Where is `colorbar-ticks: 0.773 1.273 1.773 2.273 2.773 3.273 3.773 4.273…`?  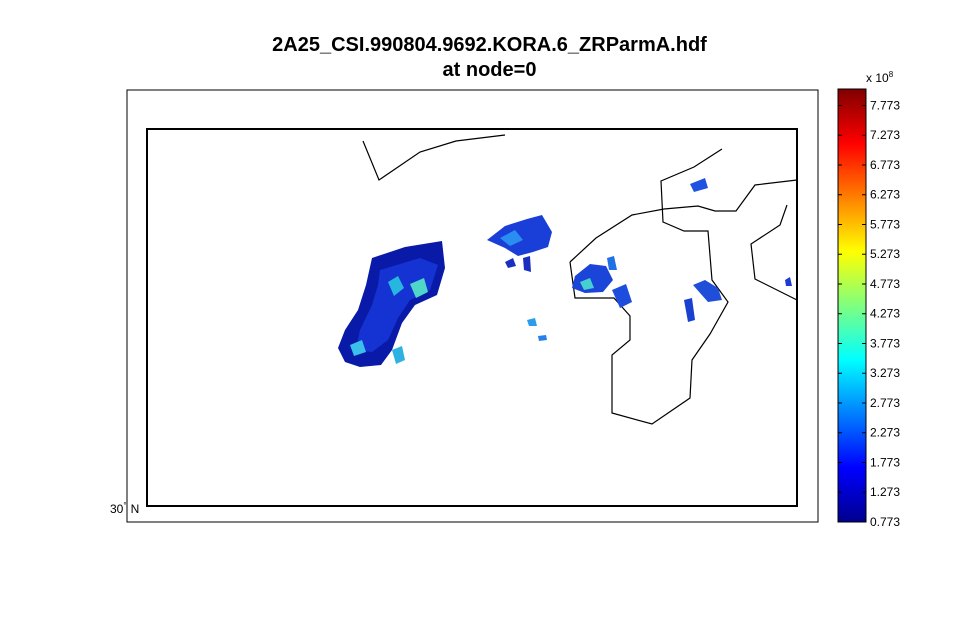
colorbar-ticks: 0.773 1.273 1.773 2.273 2.773 3.273 3.773 4.273… is located at coordinates (869, 313).